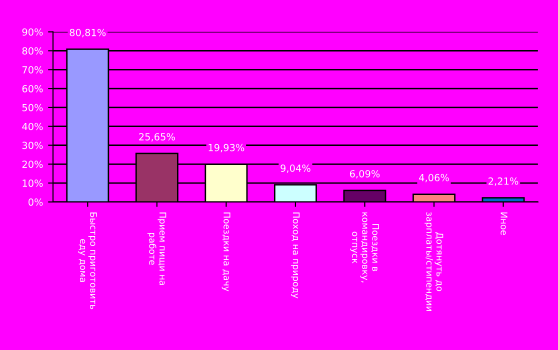 The height and width of the screenshot is (350, 558). What do you see at coordinates (226, 252) in the screenshot?
I see `x-tick-label: Поездки на дачу` at bounding box center [226, 252].